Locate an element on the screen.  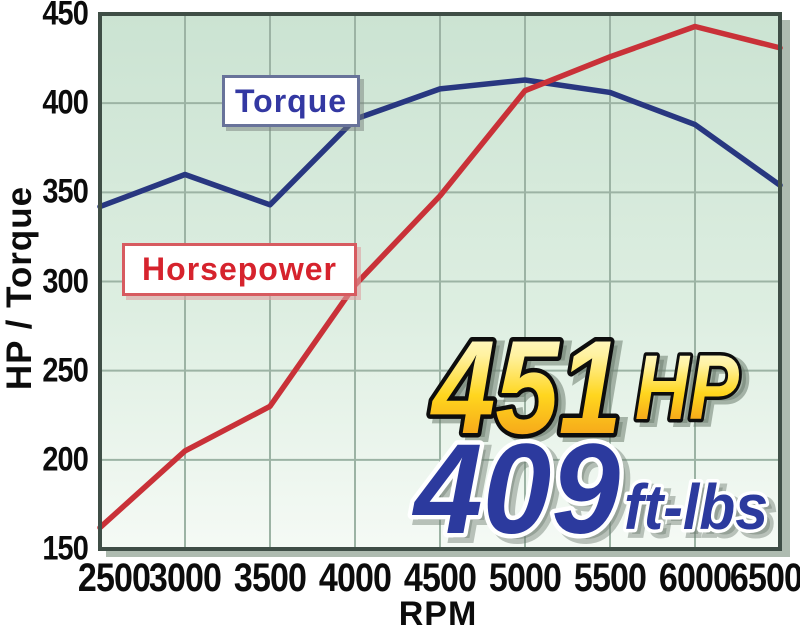
torque-unit-shadow: ft-lbs is located at coordinates (702, 512).